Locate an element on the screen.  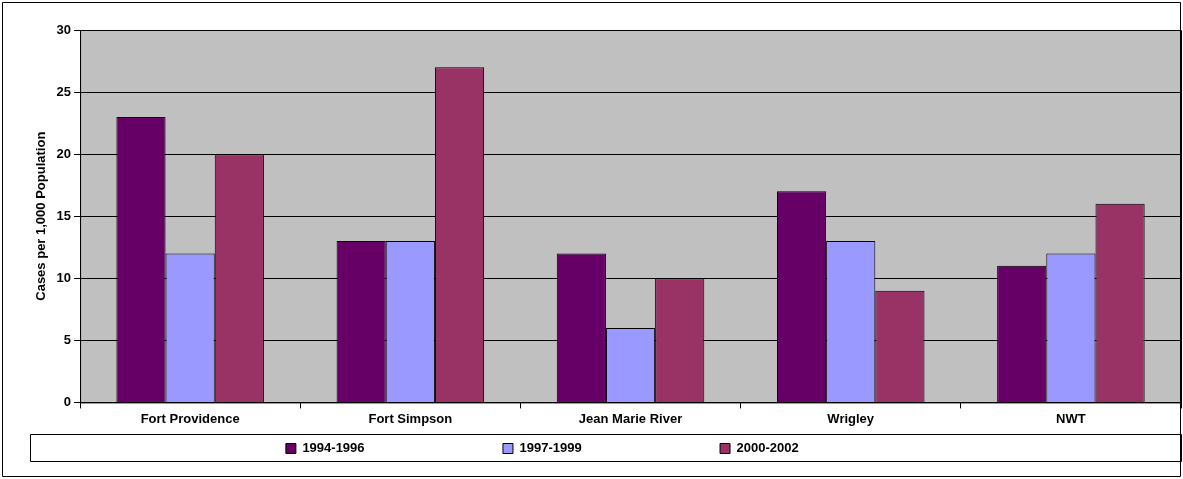
x-tick-label: Fort Simpson is located at coordinates (410, 418).